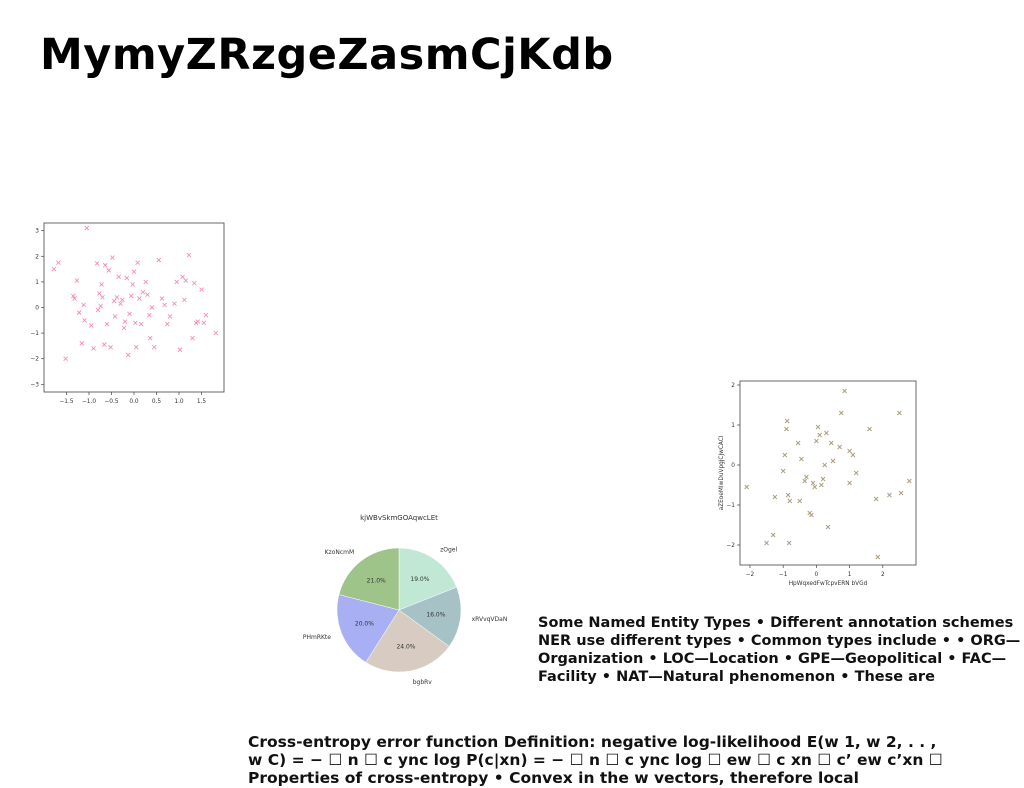  What do you see at coordinates (733, 466) in the screenshot?
I see `scatter2-y-tick-label: 0` at bounding box center [733, 466].